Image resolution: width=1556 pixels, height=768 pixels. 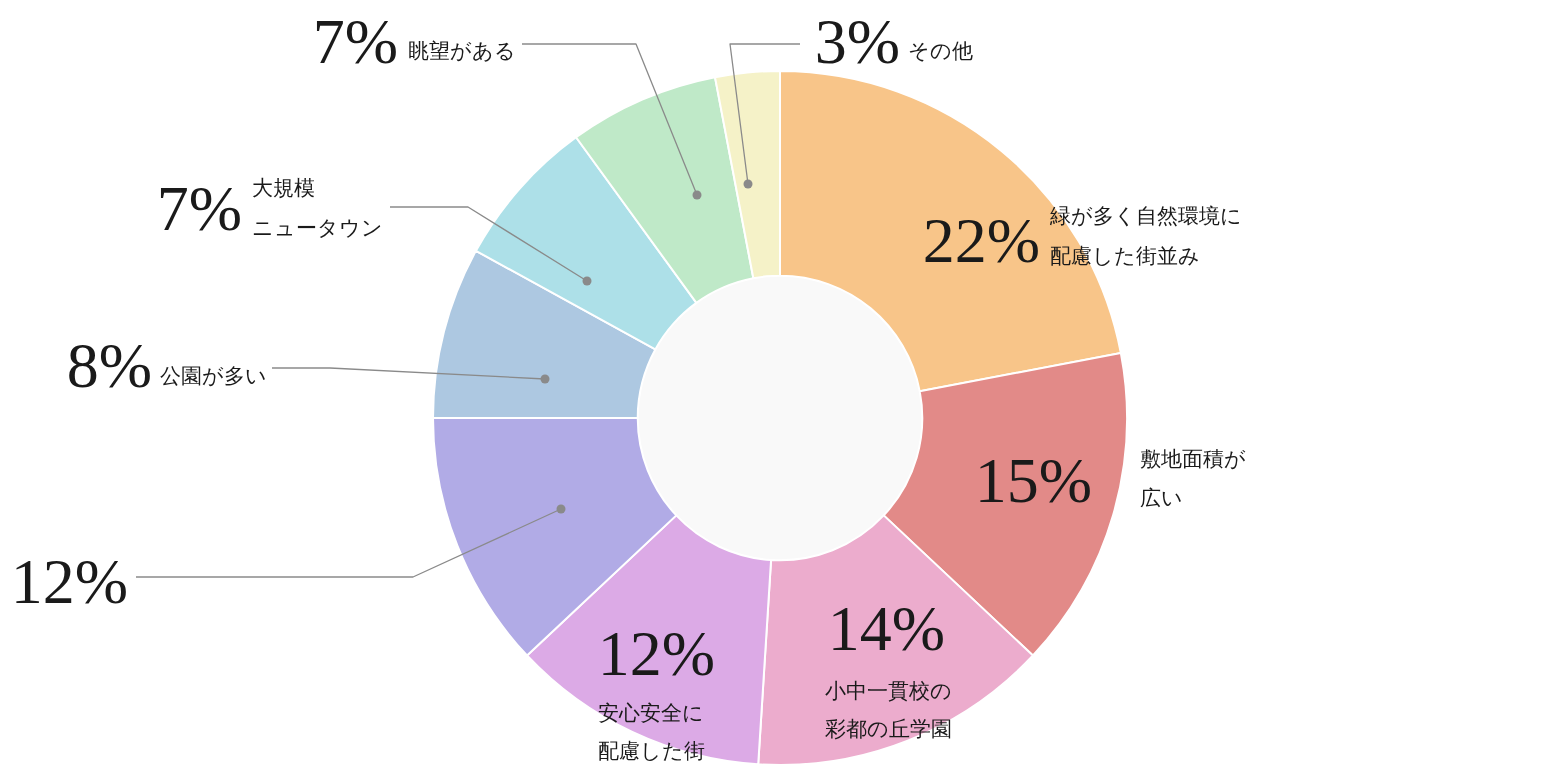 What do you see at coordinates (1193, 479) in the screenshot?
I see `slice-label: 敷地面積が広い` at bounding box center [1193, 479].